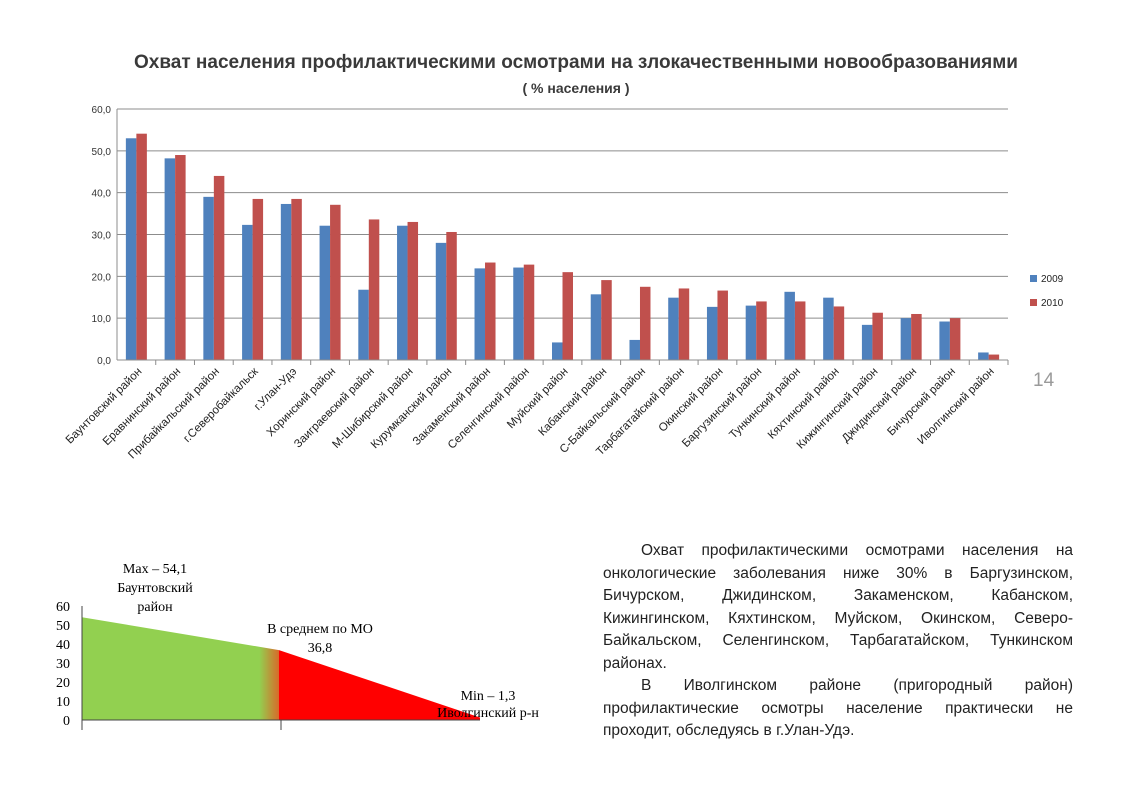 This screenshot has width=1122, height=793. Describe the element at coordinates (66, 721) in the screenshot. I see `mini-y-tick-label: 0` at that location.